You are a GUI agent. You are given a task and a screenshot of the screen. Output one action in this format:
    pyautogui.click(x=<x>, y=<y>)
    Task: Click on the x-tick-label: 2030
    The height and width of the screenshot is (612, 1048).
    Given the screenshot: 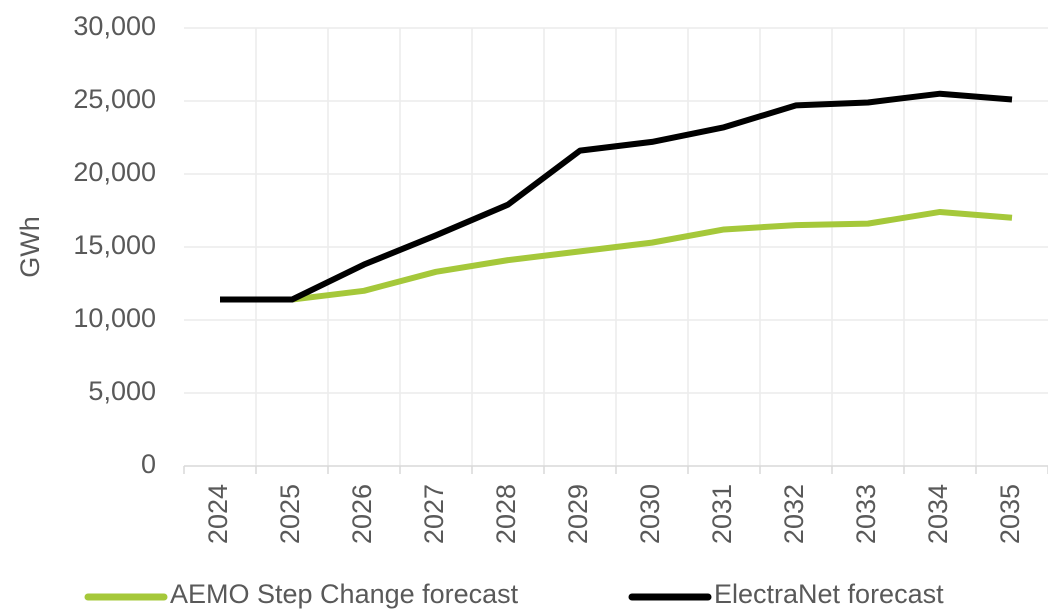 What is the action you would take?
    pyautogui.click(x=650, y=514)
    